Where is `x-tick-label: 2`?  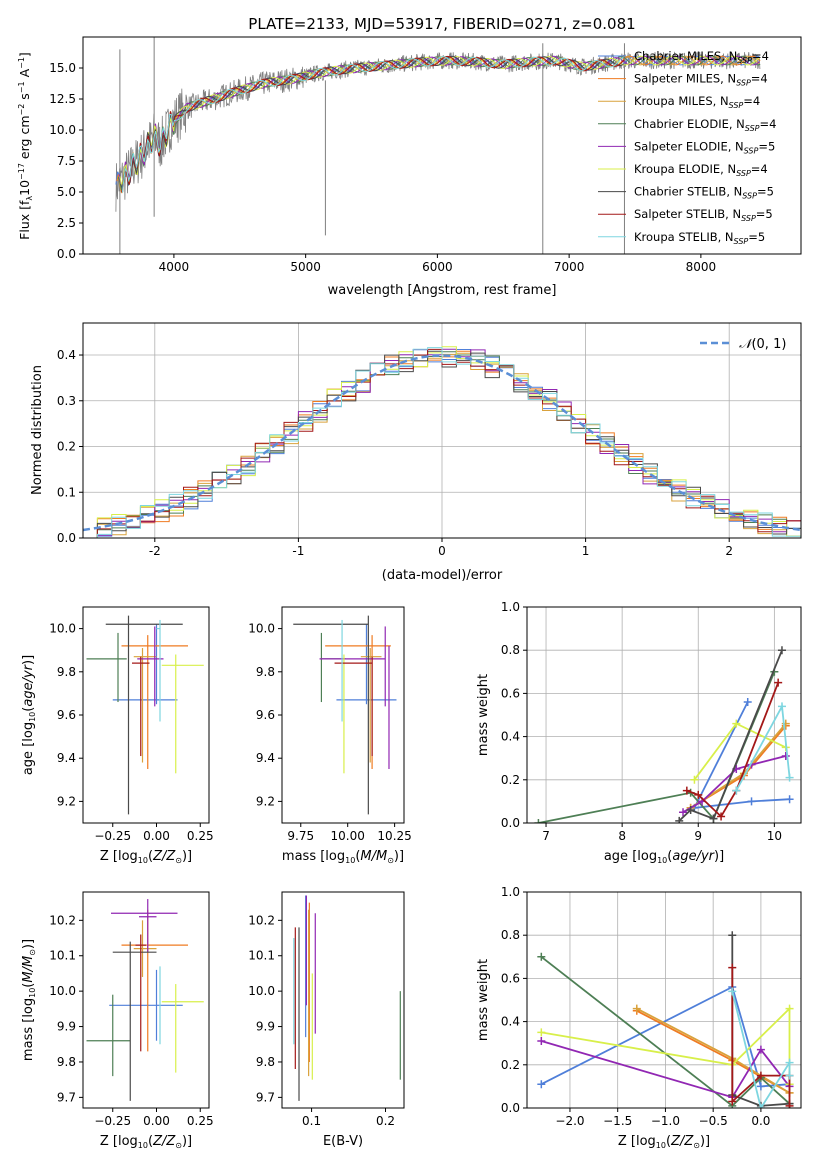
x-tick-label: 2 is located at coordinates (729, 551).